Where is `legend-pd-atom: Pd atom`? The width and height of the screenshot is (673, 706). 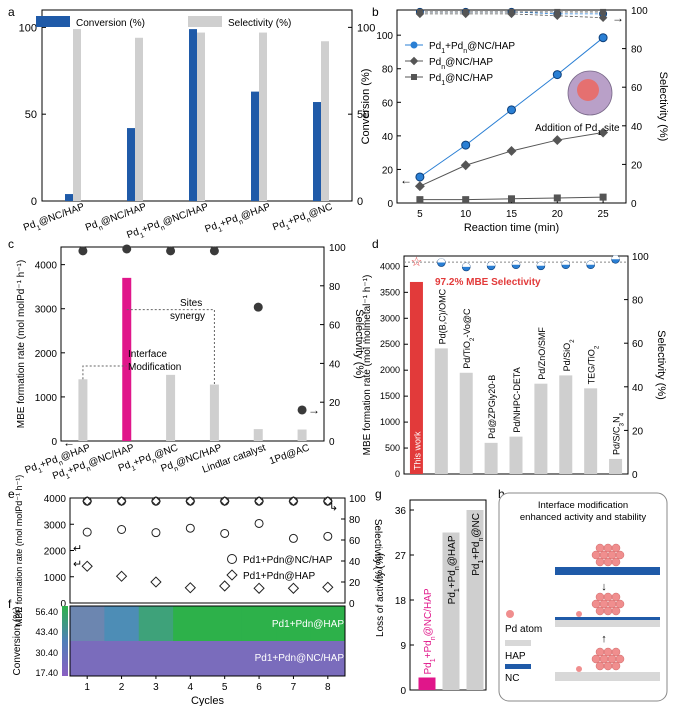 legend-pd-atom: Pd atom is located at coordinates (523, 629).